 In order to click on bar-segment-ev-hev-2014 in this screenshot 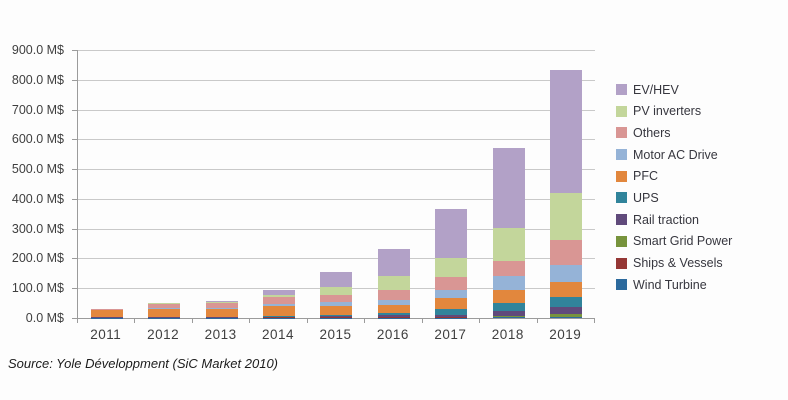, I will do `click(279, 292)`.